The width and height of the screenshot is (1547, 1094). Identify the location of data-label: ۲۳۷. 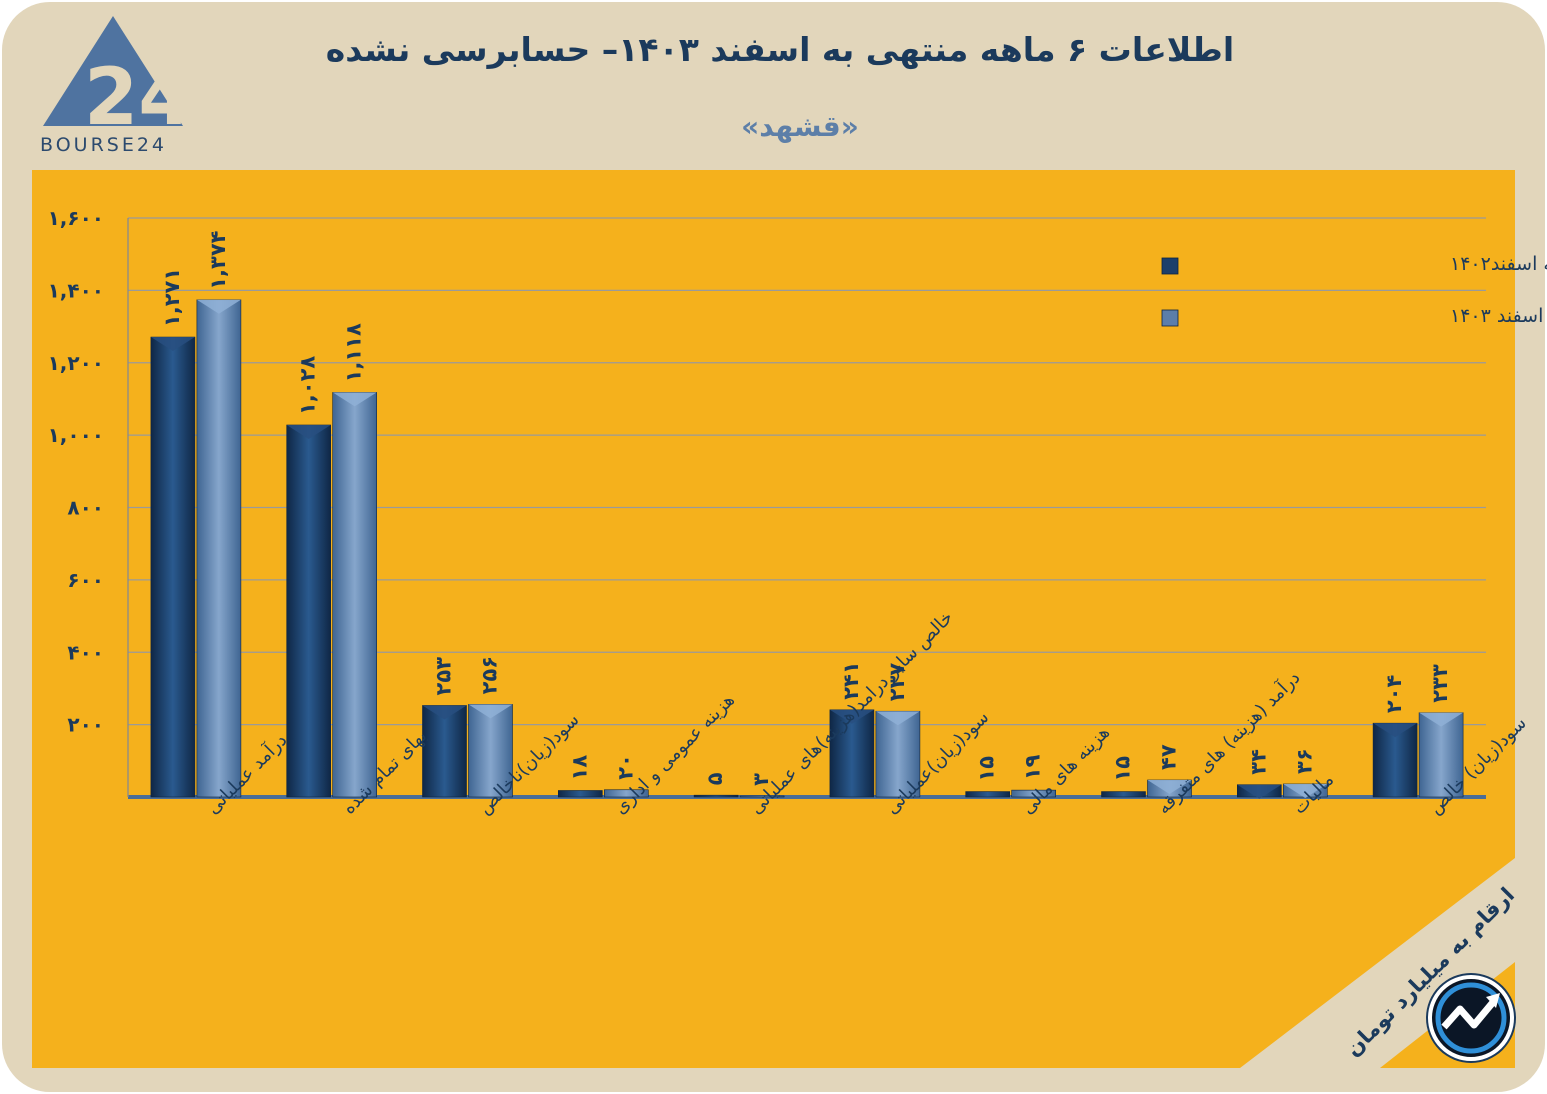
(897, 682).